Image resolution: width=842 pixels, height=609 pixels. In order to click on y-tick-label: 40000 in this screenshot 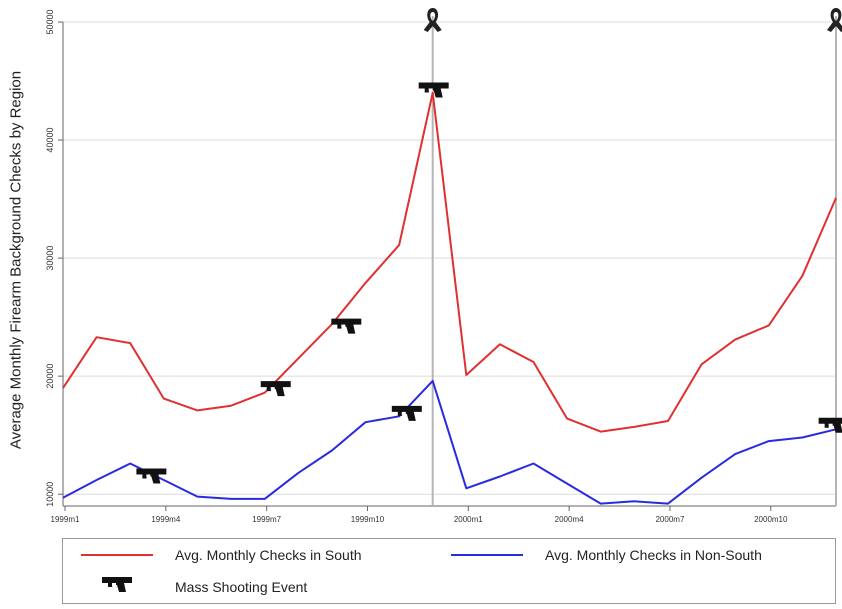, I will do `click(50, 140)`.